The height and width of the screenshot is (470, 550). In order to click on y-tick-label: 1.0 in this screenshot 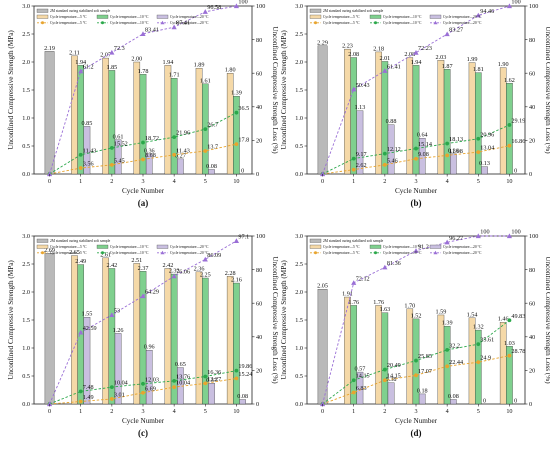, I will do `click(26, 348)`.